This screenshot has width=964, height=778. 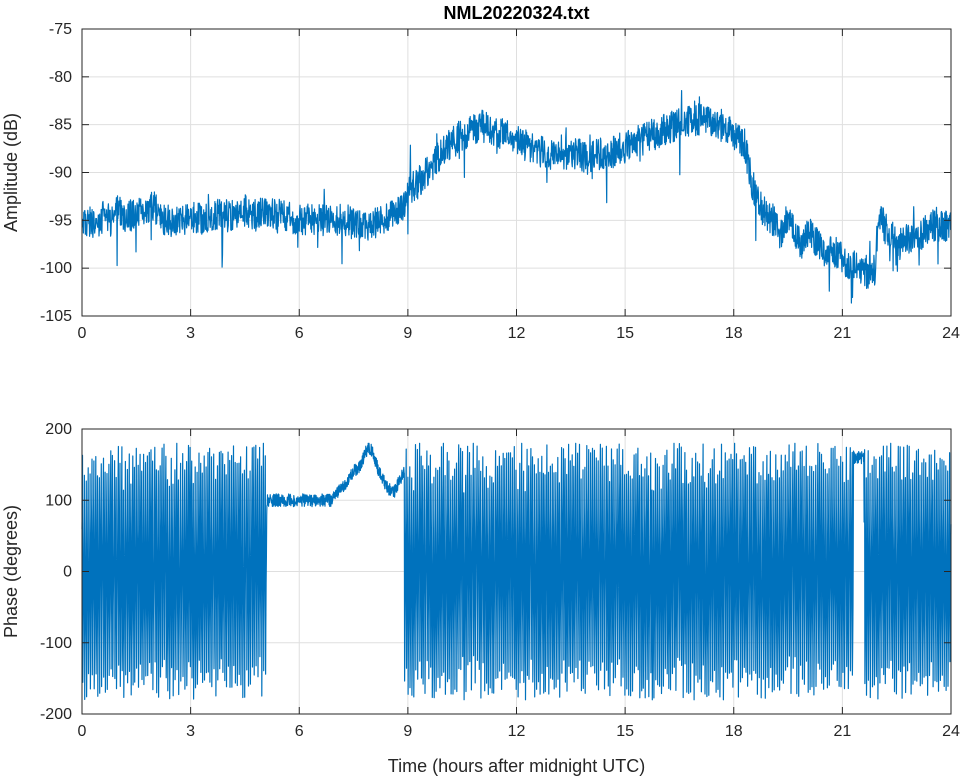 What do you see at coordinates (67, 572) in the screenshot?
I see `y-tick-label: 0` at bounding box center [67, 572].